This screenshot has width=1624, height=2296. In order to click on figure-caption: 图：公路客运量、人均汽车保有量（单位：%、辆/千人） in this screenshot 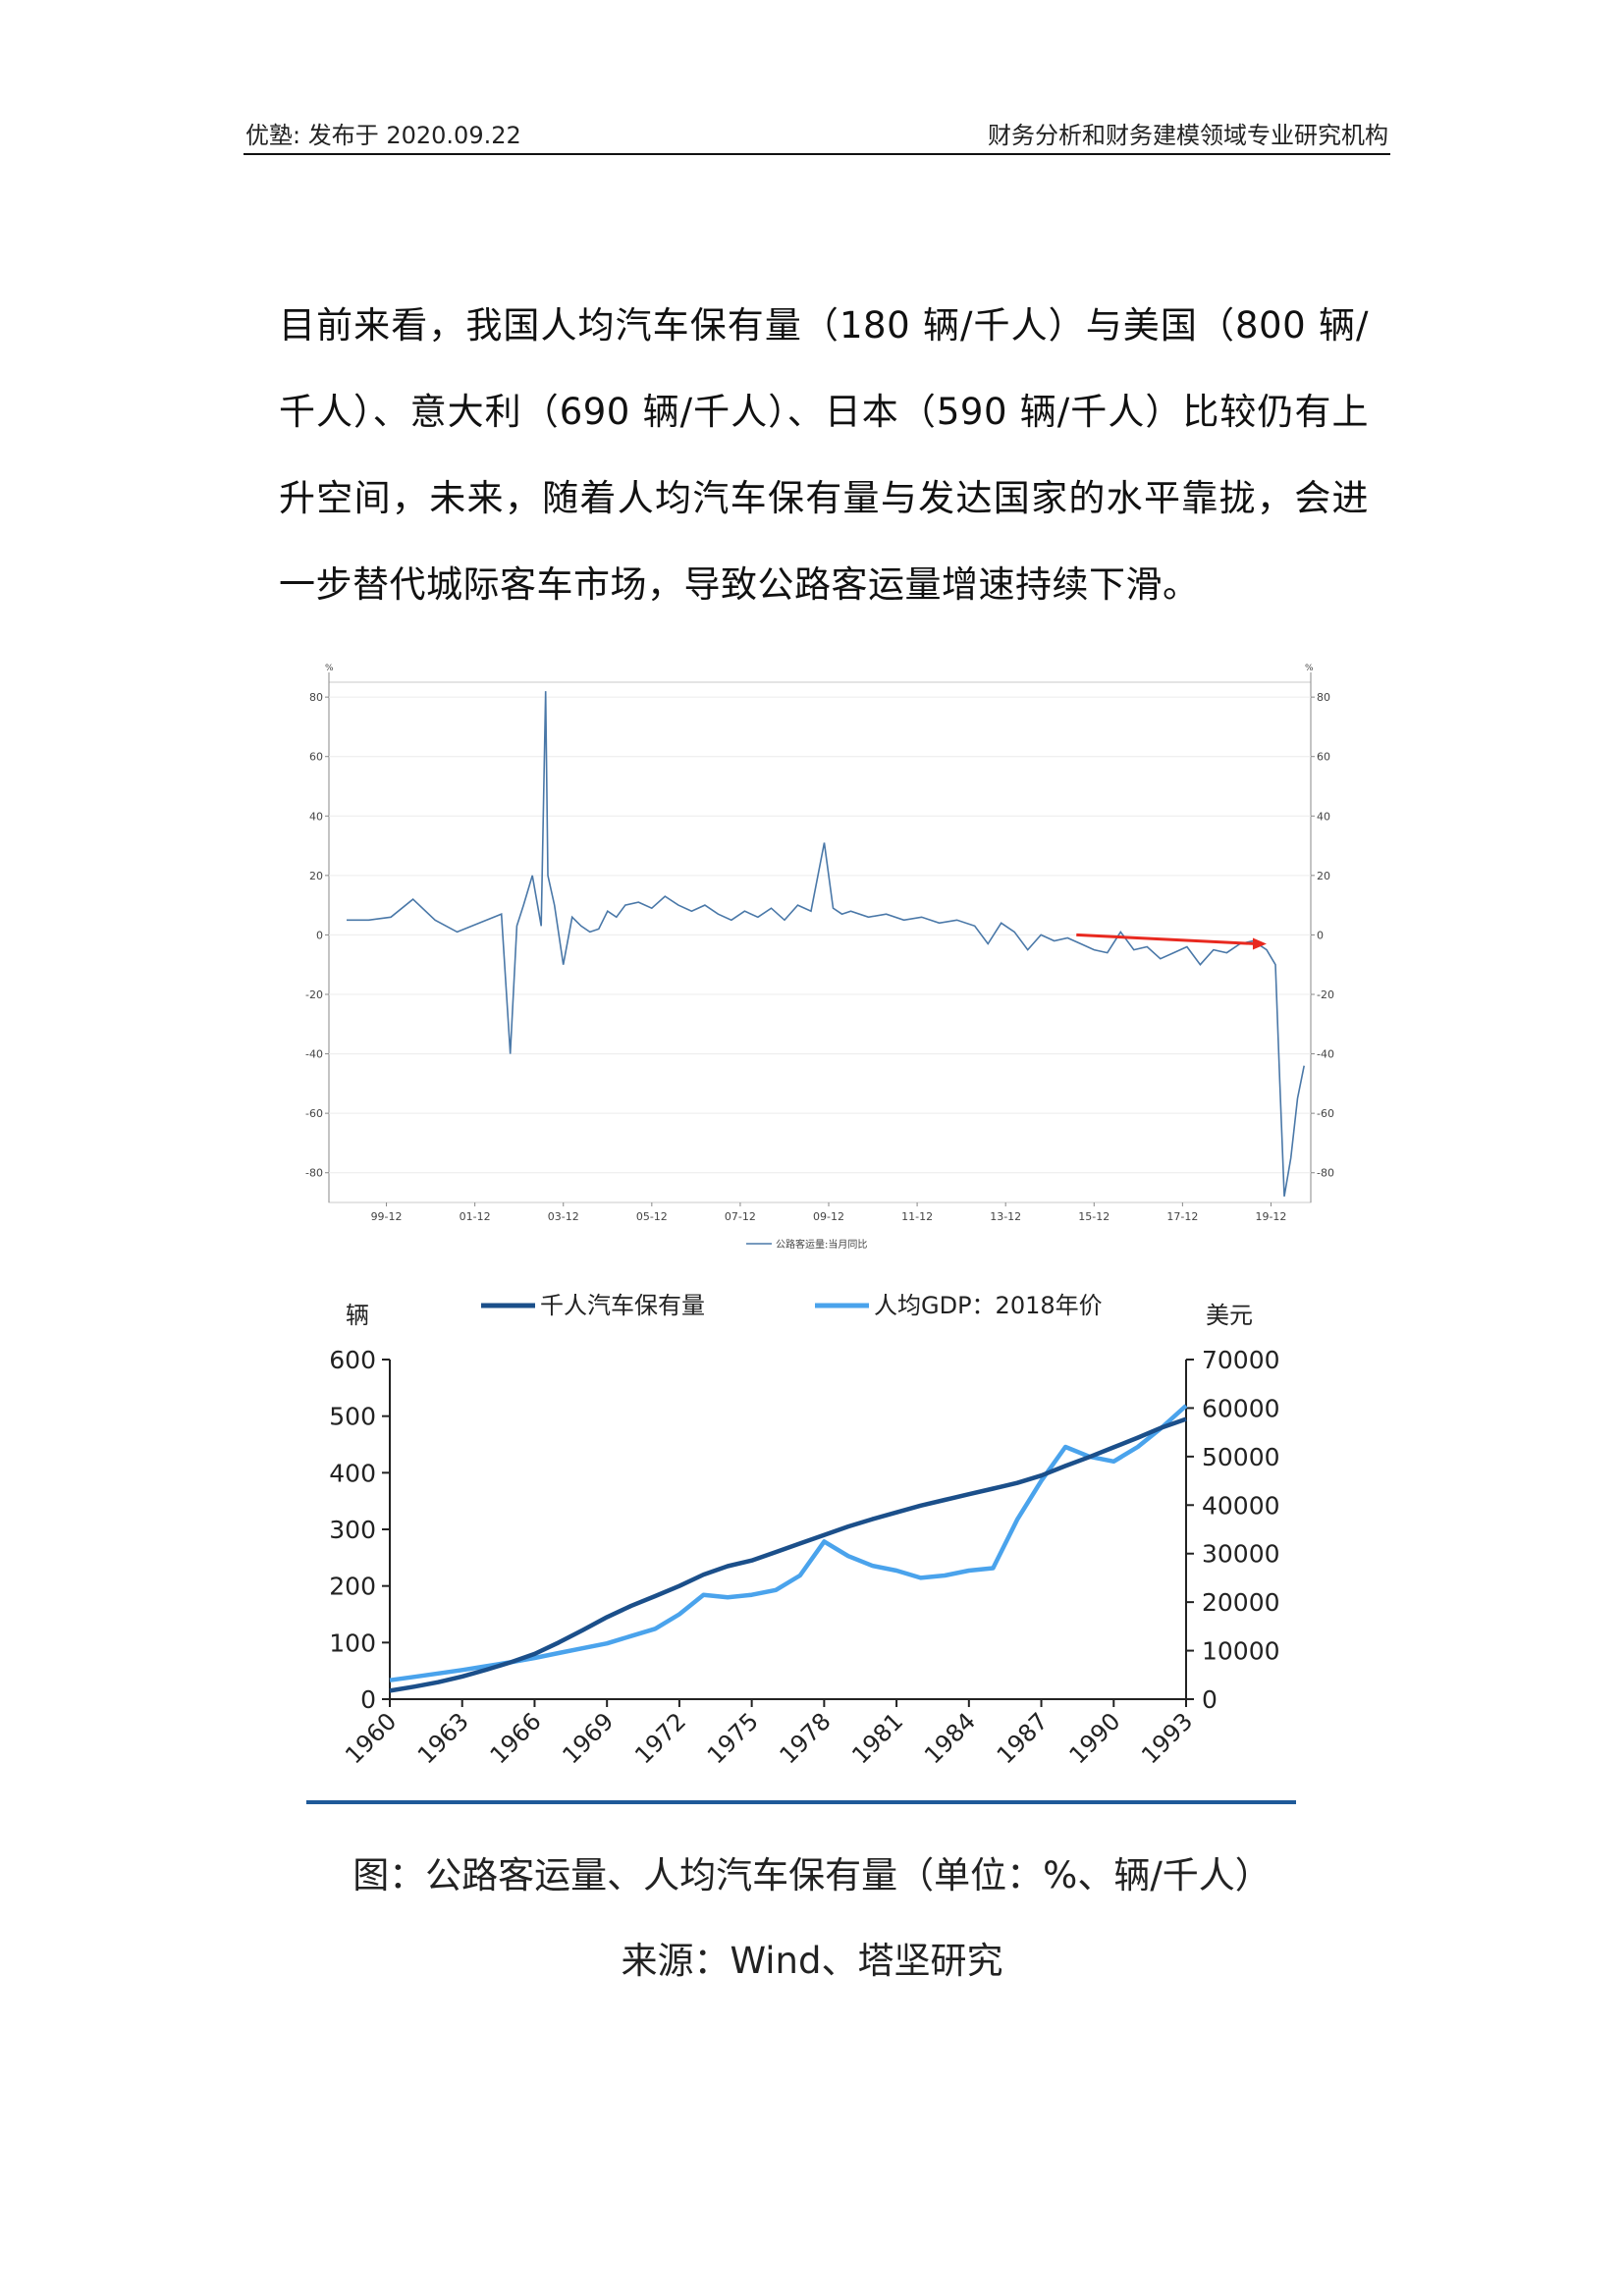, I will do `click(812, 1875)`.